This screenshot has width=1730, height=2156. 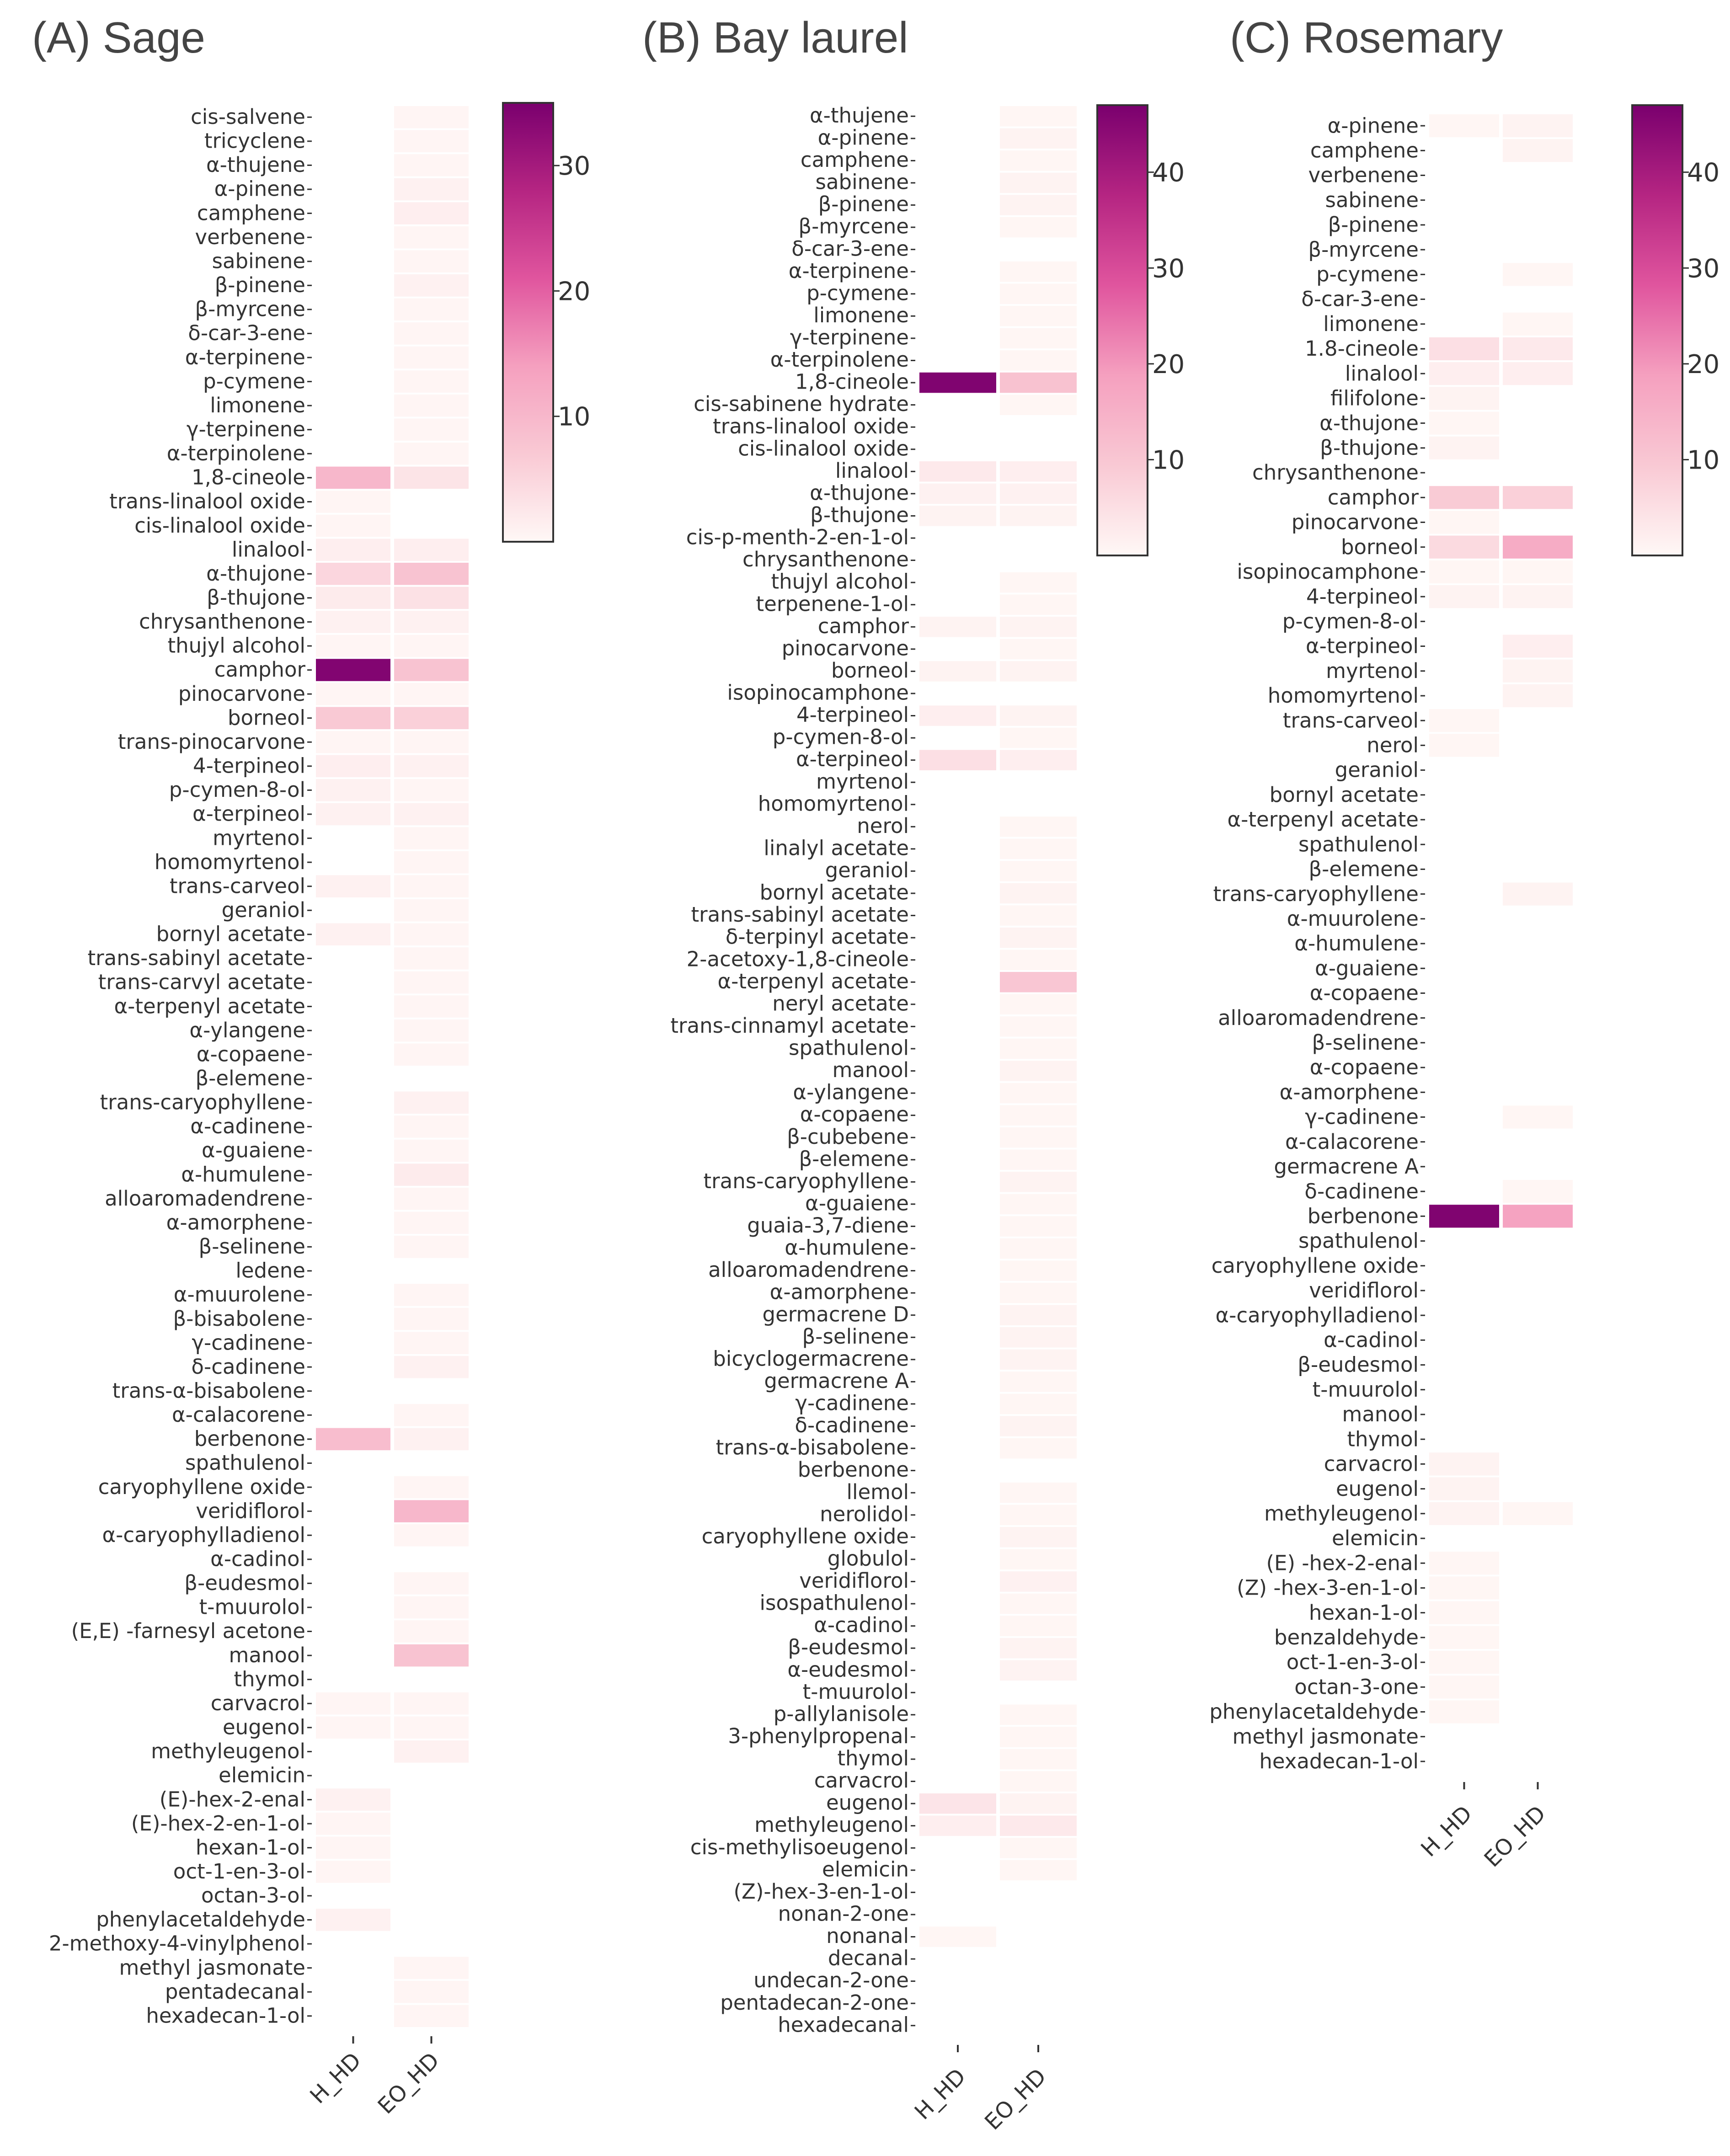 What do you see at coordinates (862, 1780) in the screenshot?
I see `row-label: carvacrol` at bounding box center [862, 1780].